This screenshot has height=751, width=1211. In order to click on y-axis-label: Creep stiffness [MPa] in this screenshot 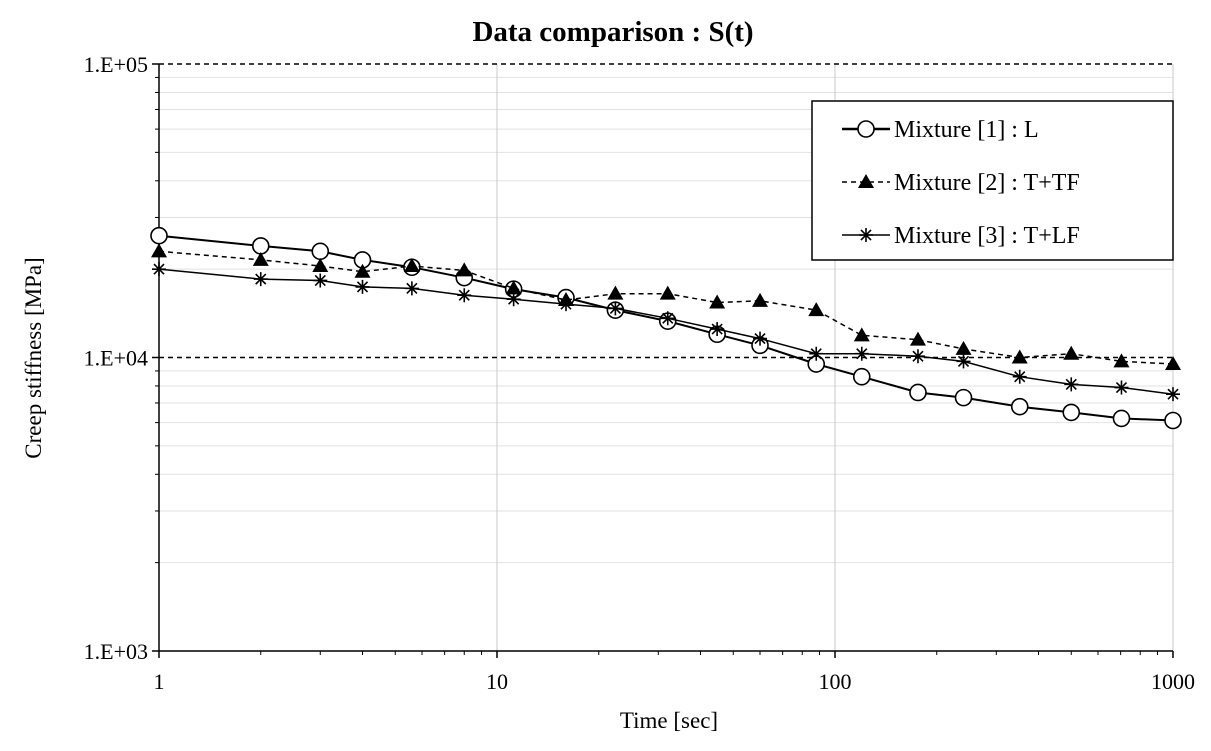, I will do `click(33, 357)`.